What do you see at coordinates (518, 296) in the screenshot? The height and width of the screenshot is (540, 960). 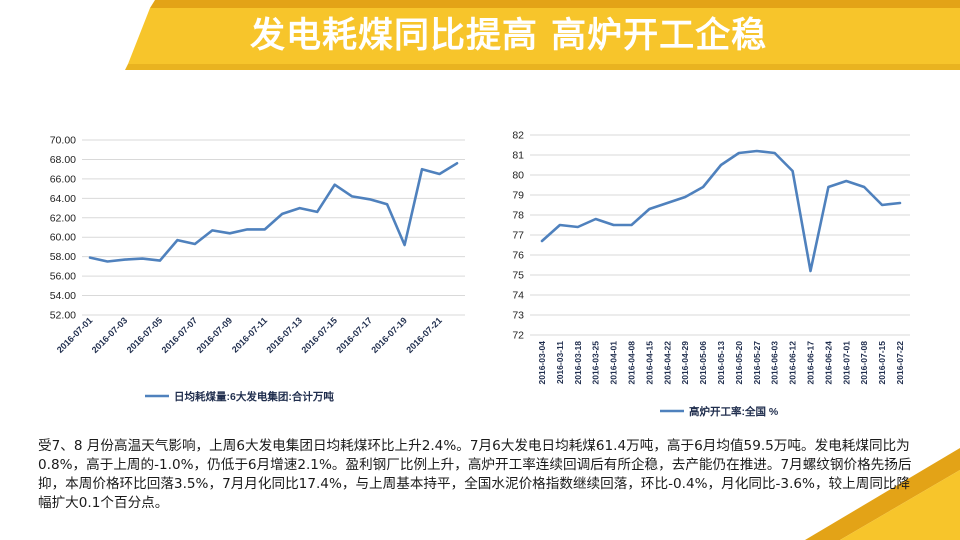 I see `y-tick-label: 74` at bounding box center [518, 296].